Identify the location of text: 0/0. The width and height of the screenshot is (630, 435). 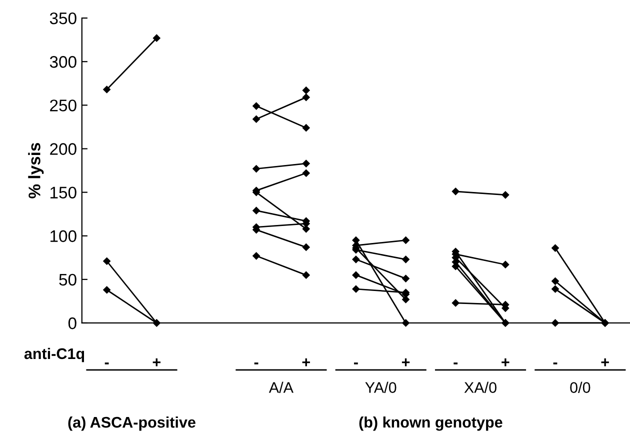
(580, 387).